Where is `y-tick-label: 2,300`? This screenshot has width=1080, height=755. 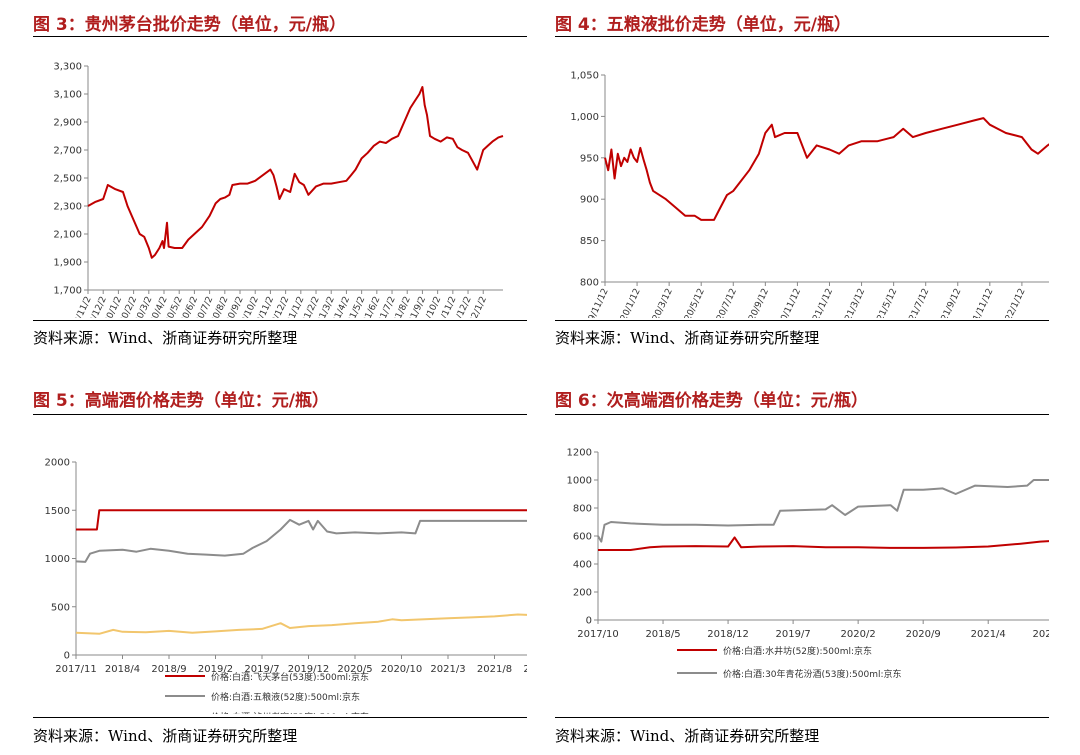
y-tick-label: 2,300 is located at coordinates (67, 207).